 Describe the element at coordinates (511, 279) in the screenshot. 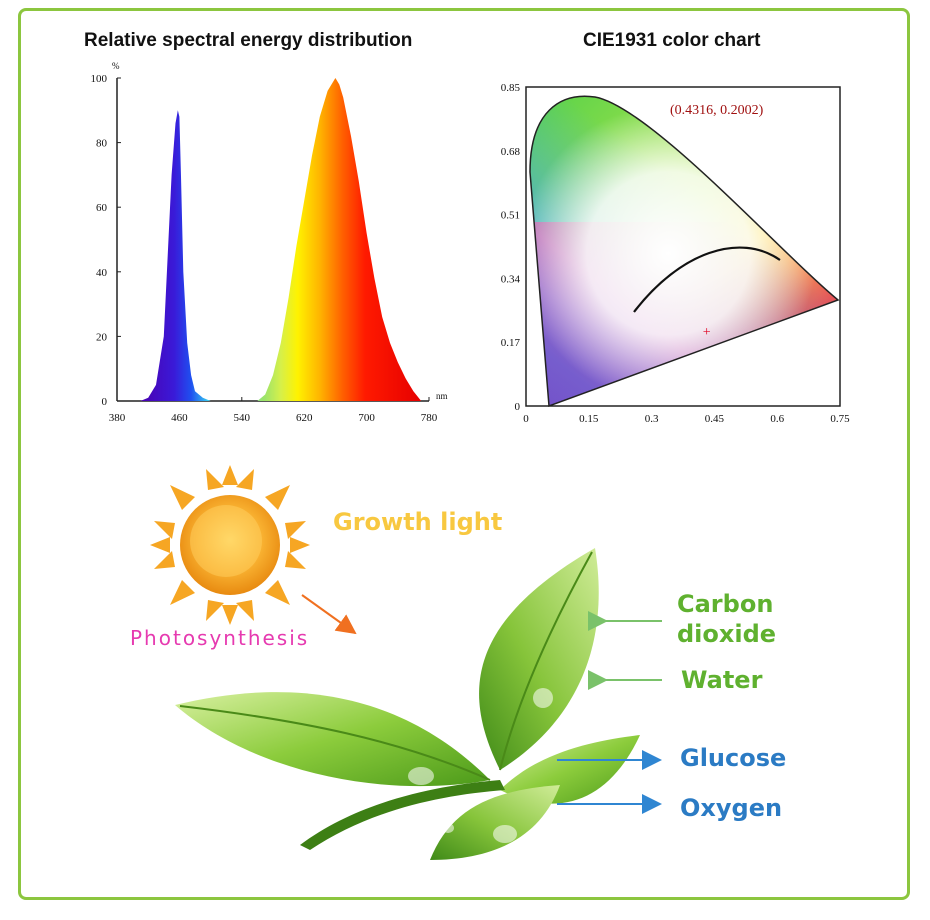

I see `cie-y-tick-label: 0.34` at that location.